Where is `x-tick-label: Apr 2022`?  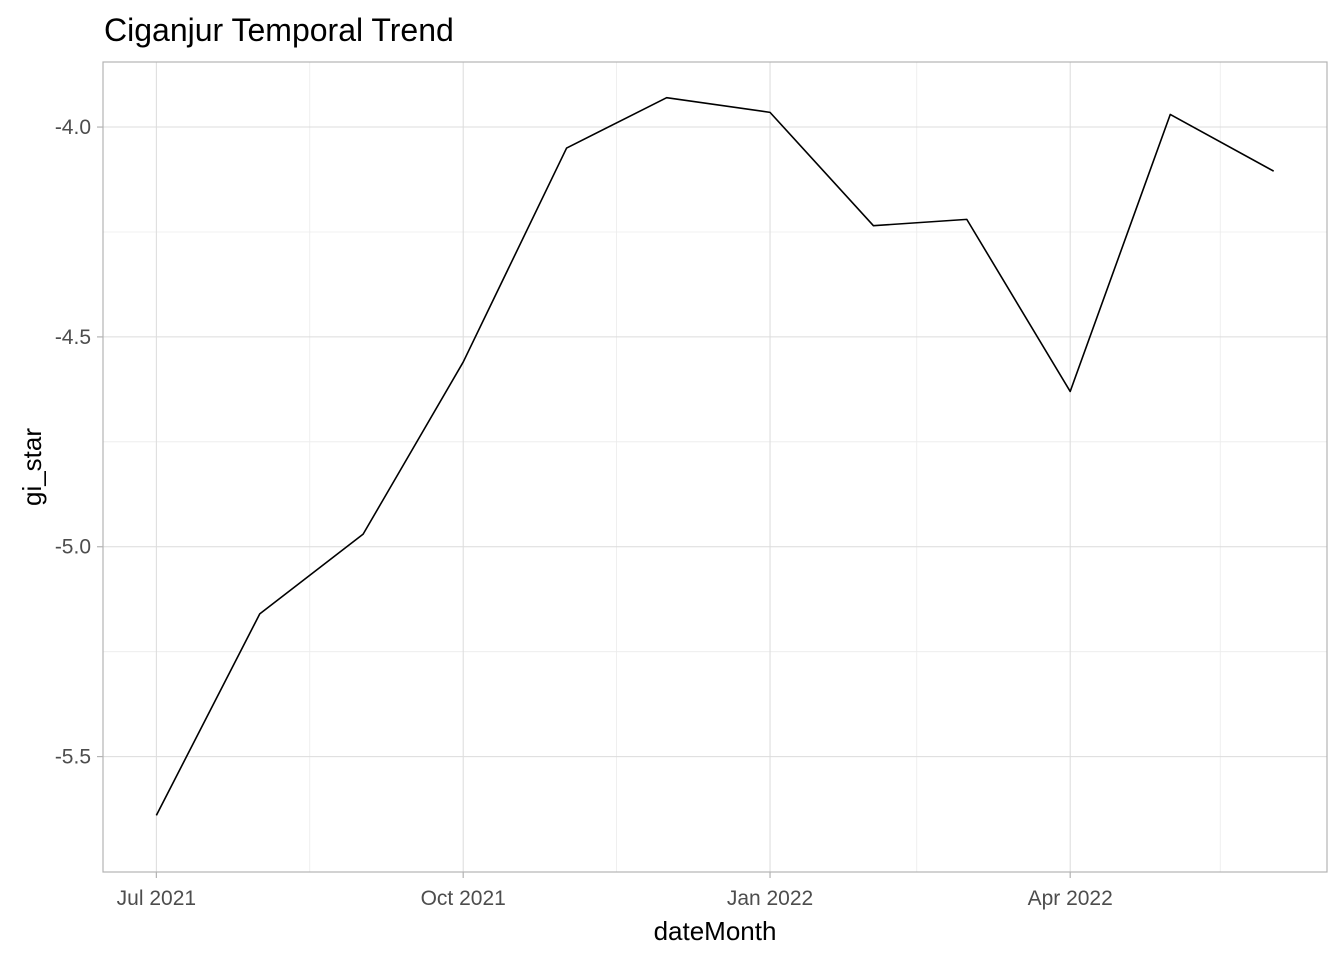
x-tick-label: Apr 2022 is located at coordinates (1070, 898).